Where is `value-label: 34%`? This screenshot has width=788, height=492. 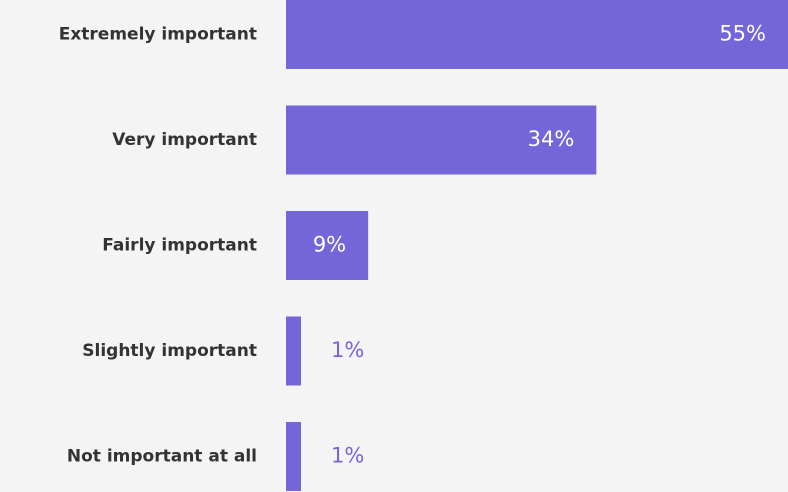 value-label: 34% is located at coordinates (551, 139).